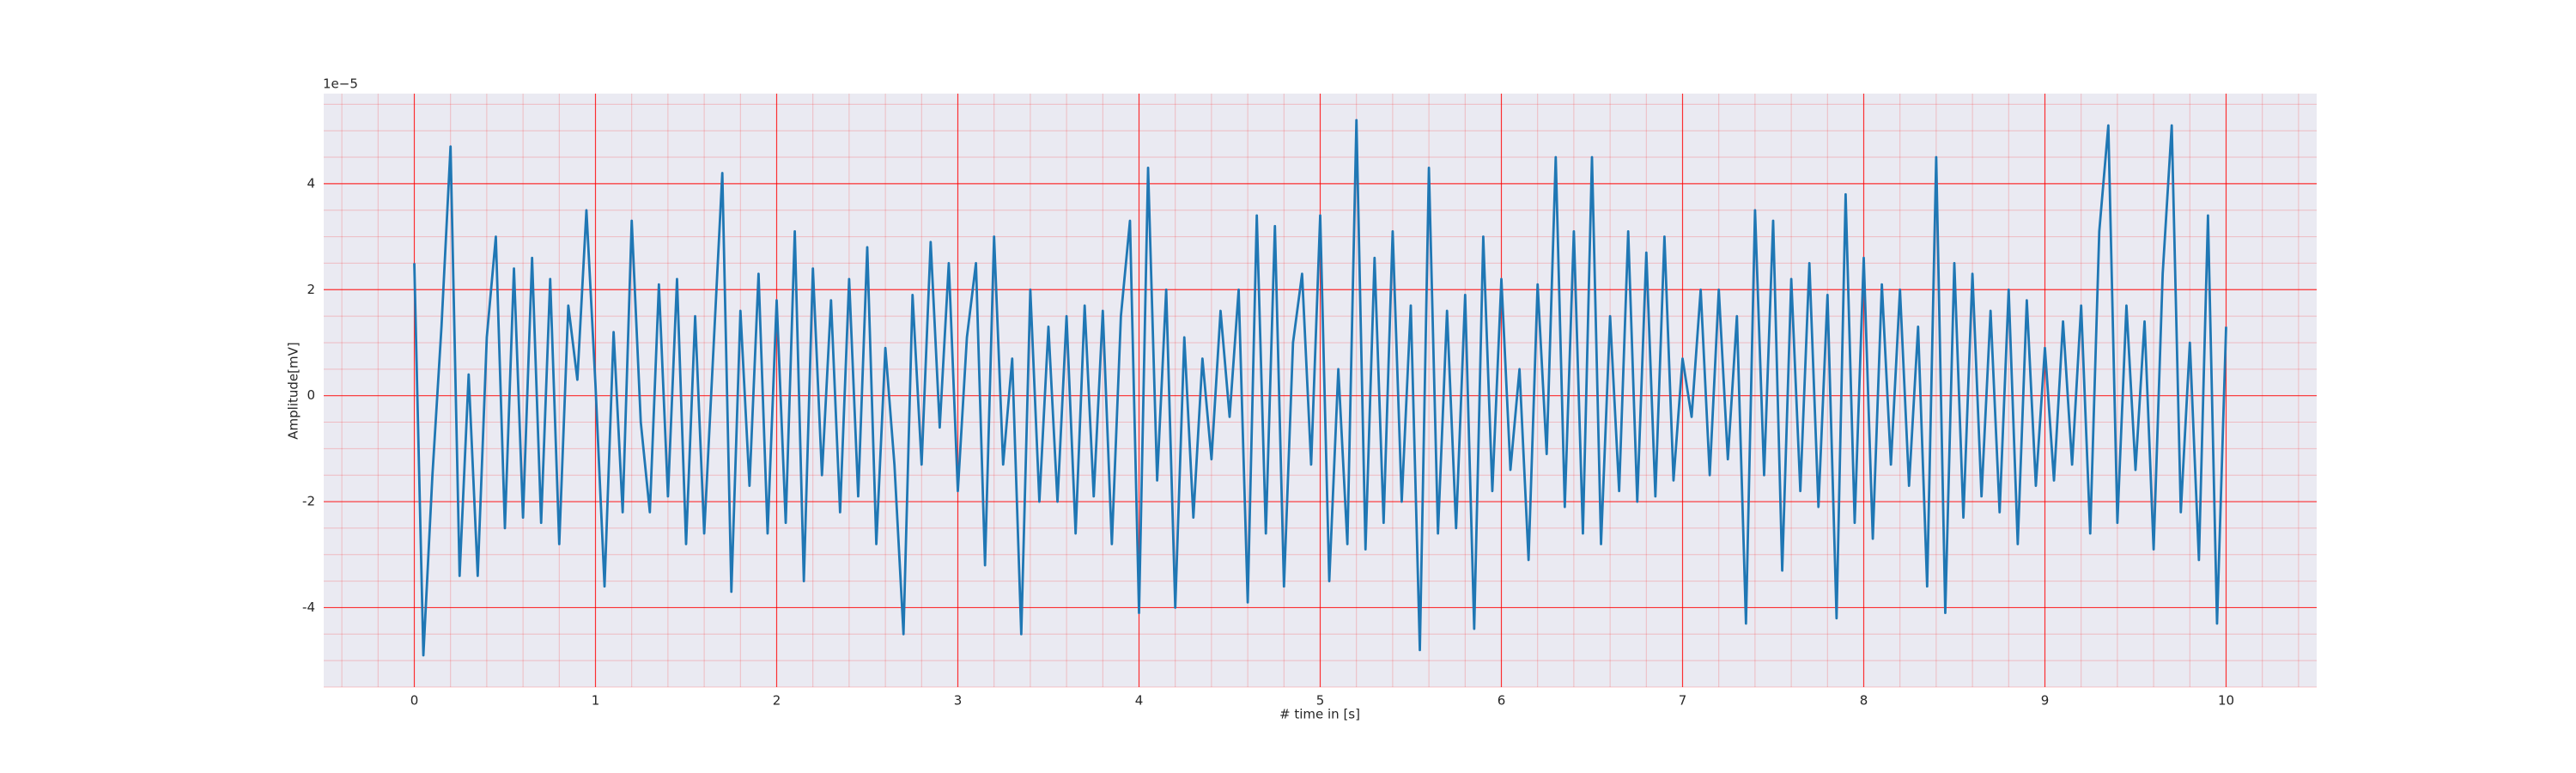 The height and width of the screenshot is (773, 2576). I want to click on y-tick-label: 4, so click(311, 183).